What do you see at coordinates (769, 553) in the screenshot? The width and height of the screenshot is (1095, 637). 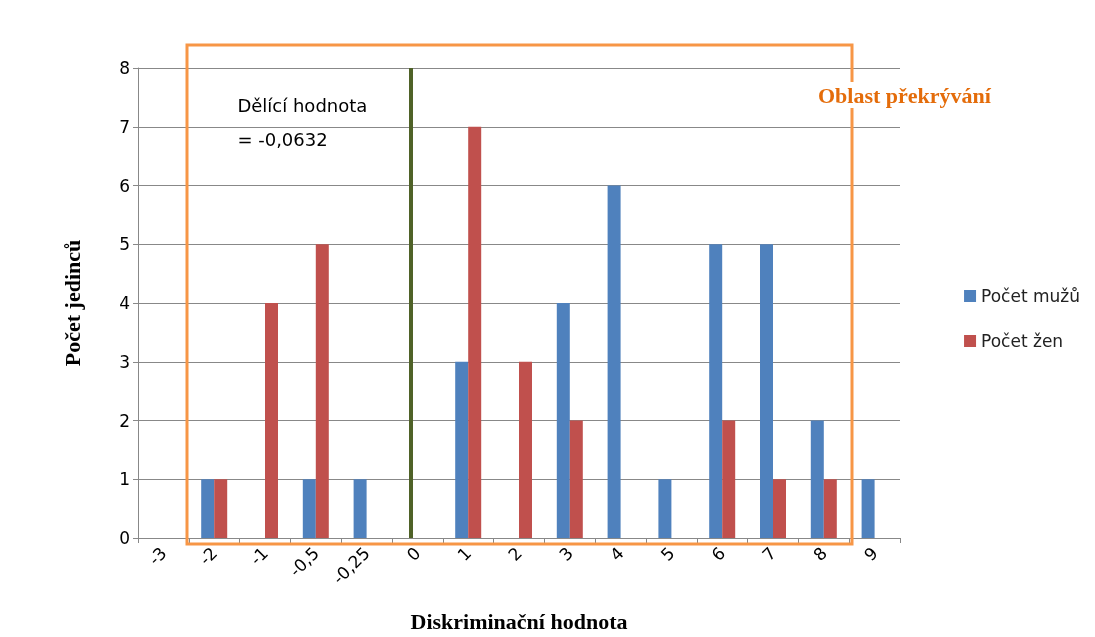 I see `x-tick-label: 7` at bounding box center [769, 553].